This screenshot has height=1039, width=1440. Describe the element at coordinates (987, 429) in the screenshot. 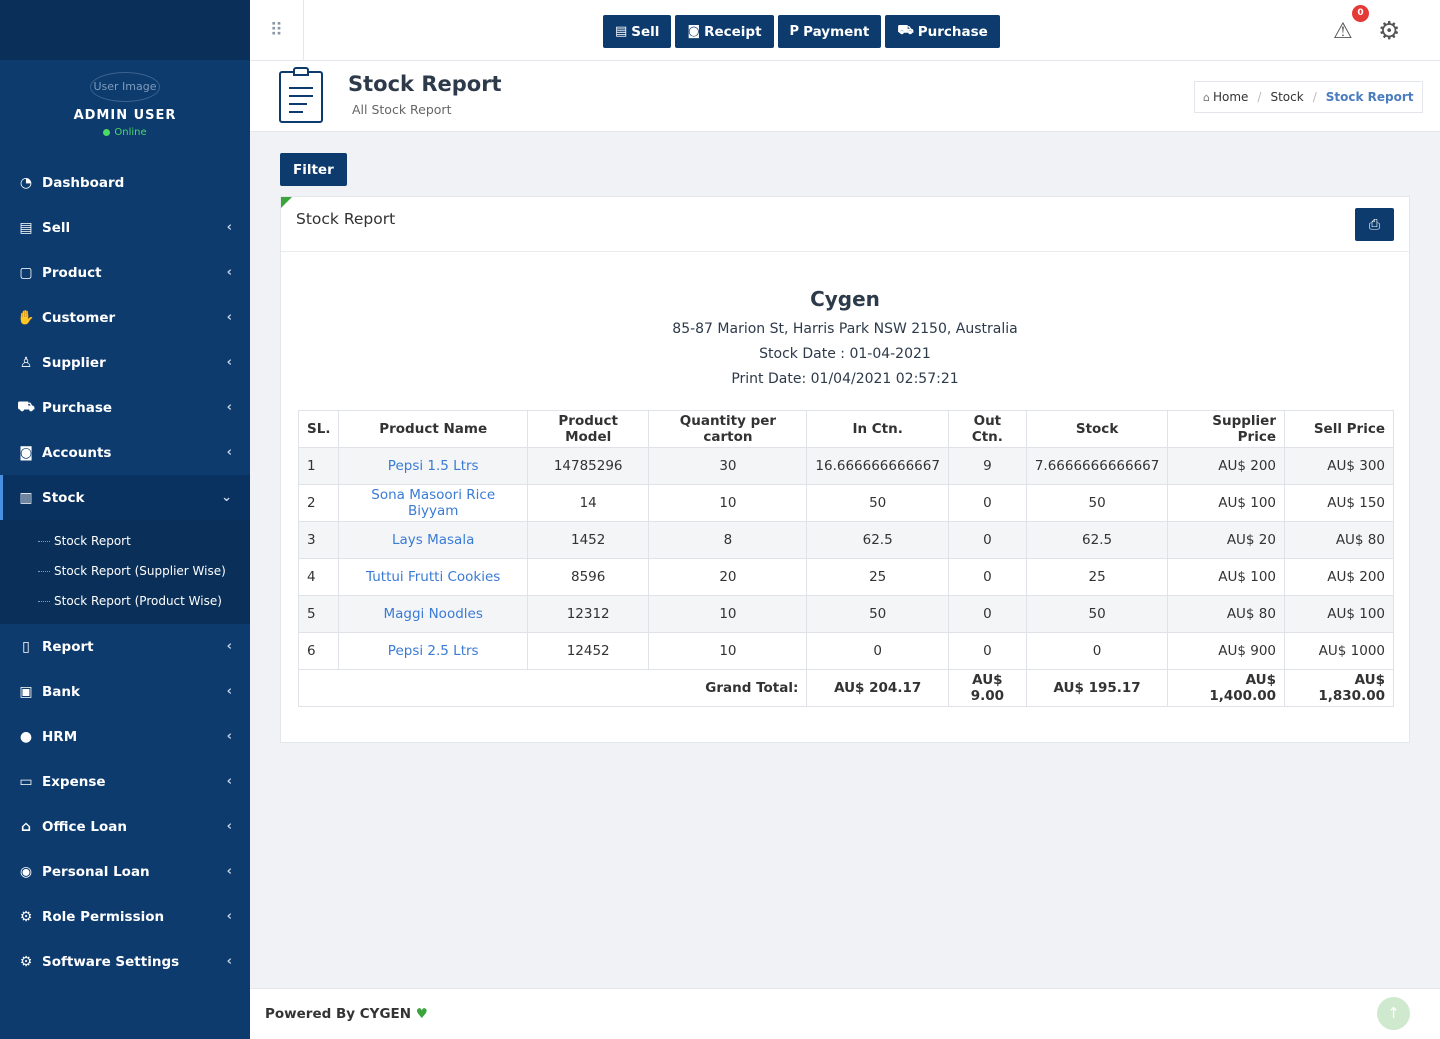

I see `column-header-out-ctn: Out Ctn.` at that location.